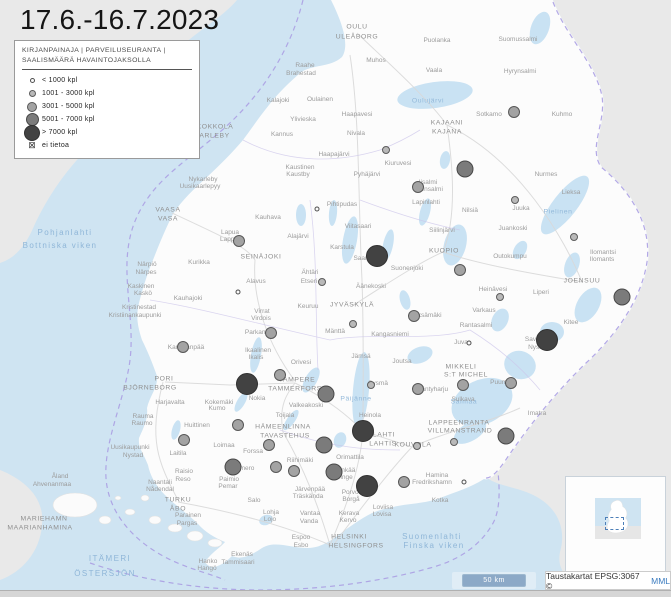 This screenshot has width=671, height=597. I want to click on legend-item: < 1000 kpl, so click(107, 80).